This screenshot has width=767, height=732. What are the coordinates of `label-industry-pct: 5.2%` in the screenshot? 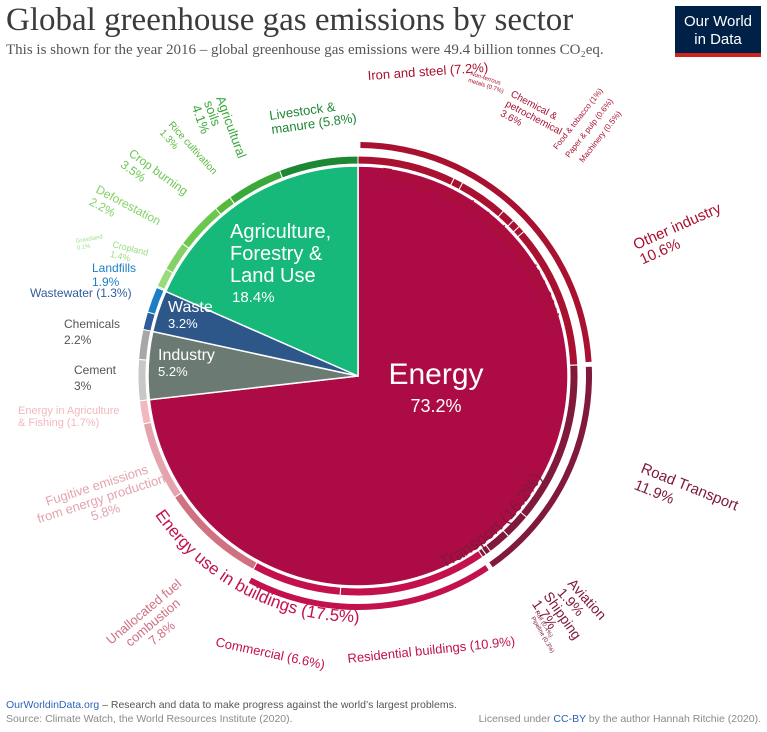 It's located at (173, 371).